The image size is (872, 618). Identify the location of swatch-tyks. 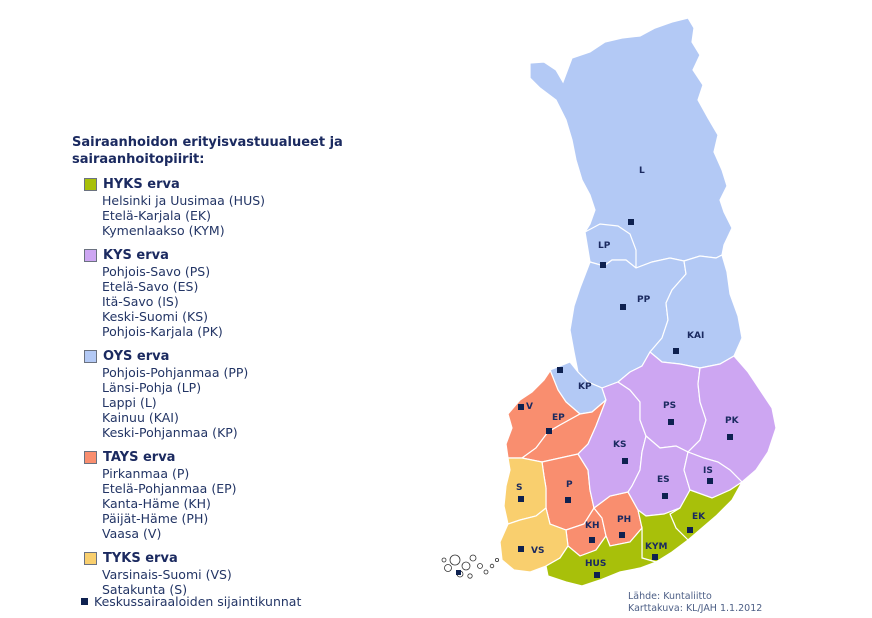
(90, 558).